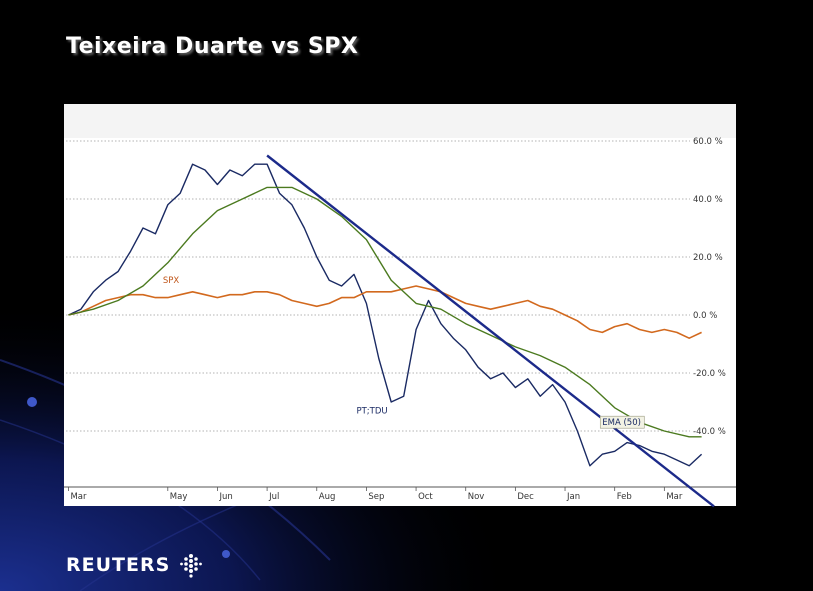 The height and width of the screenshot is (591, 813). Describe the element at coordinates (624, 497) in the screenshot. I see `x-tick-label: Feb` at that location.